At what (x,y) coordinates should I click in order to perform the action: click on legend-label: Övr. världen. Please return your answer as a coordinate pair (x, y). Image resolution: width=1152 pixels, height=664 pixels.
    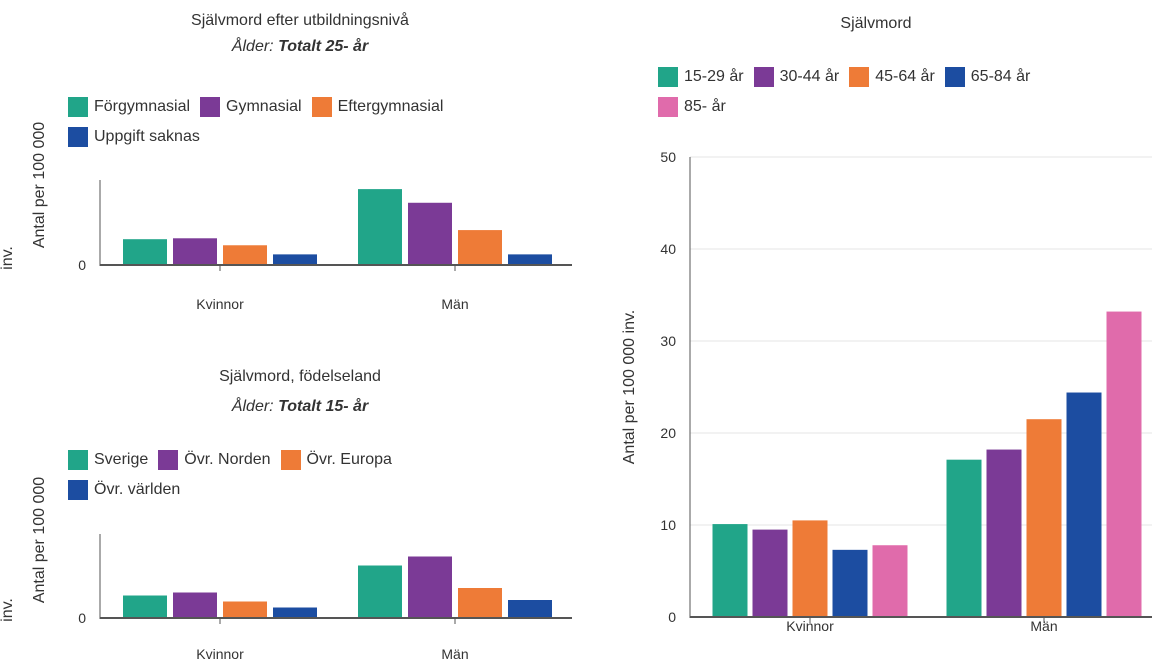
    Looking at the image, I should click on (137, 489).